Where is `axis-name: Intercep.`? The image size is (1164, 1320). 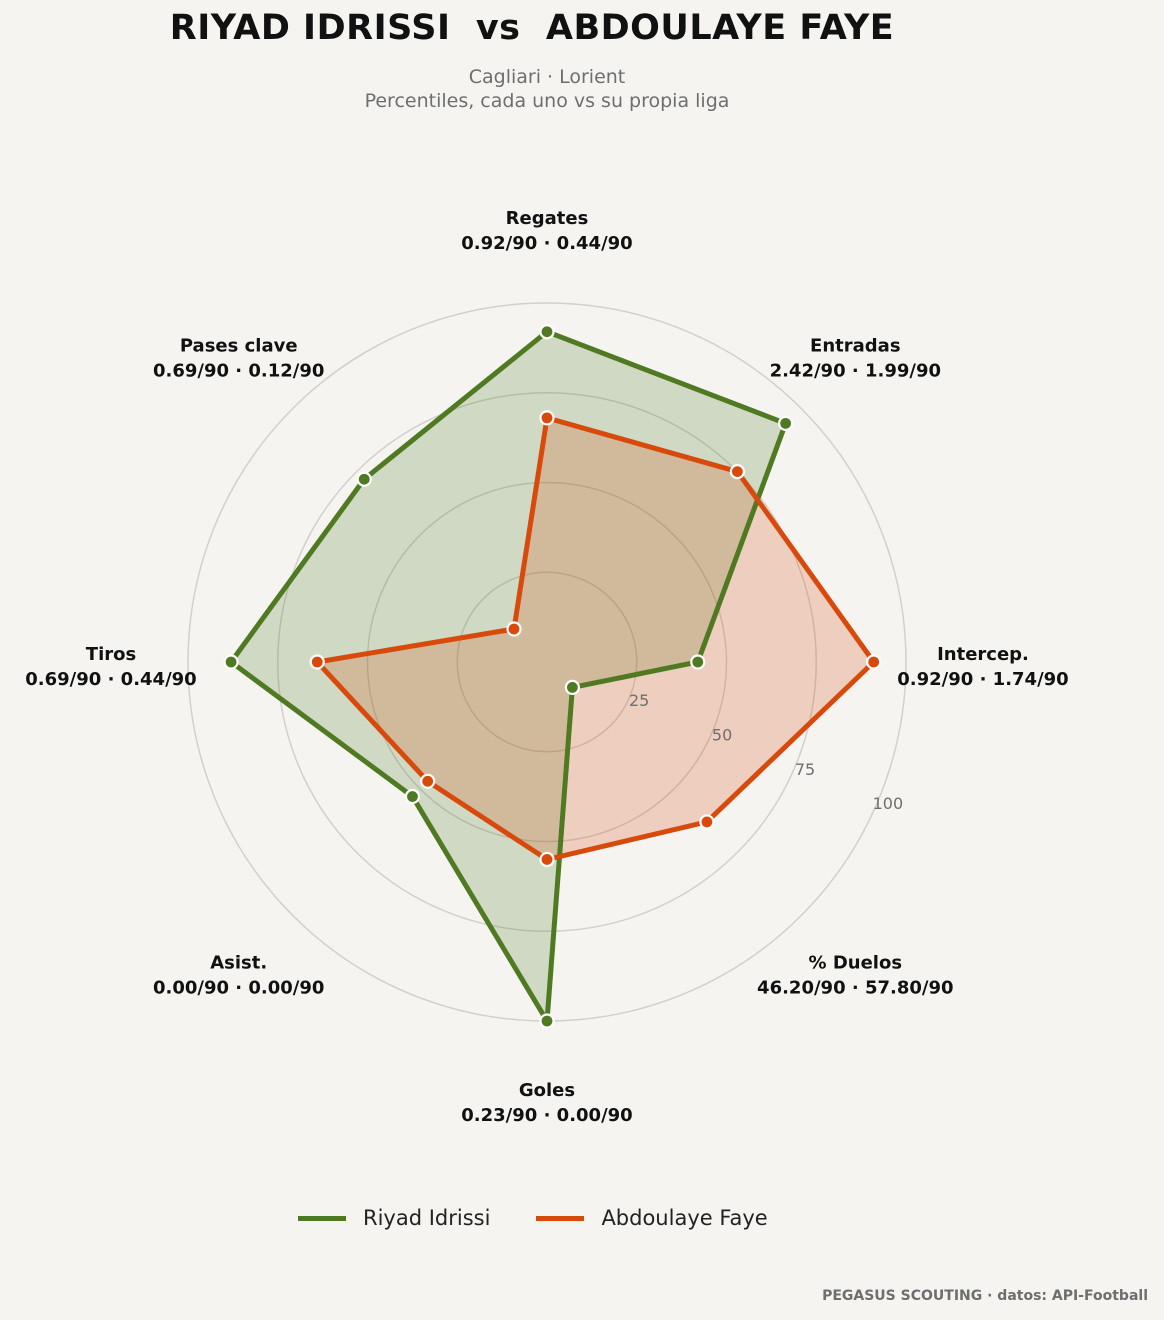
axis-name: Intercep. is located at coordinates (983, 654).